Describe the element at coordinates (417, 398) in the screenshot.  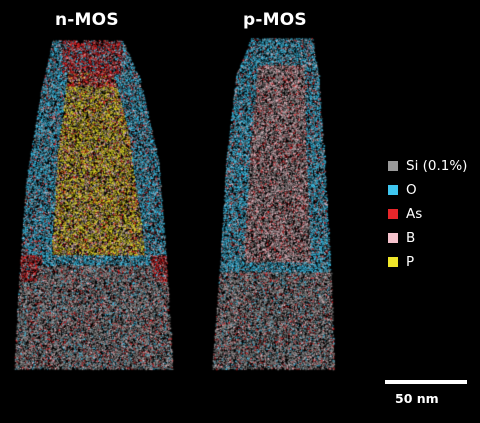
I see `scale-bar-label: 50 nm` at that location.